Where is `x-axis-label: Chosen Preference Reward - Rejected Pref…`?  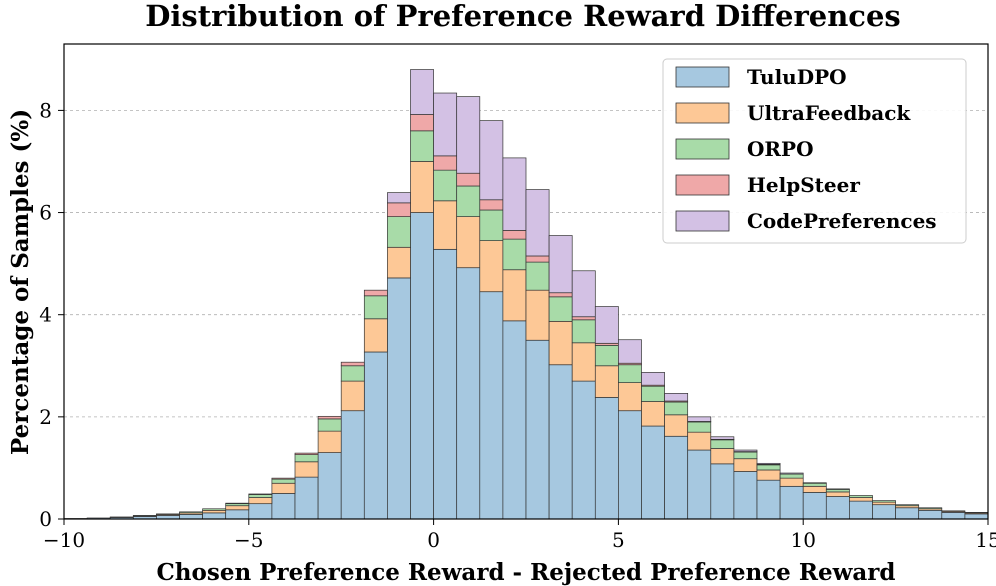 x-axis-label: Chosen Preference Reward - Rejected Pref… is located at coordinates (526, 572).